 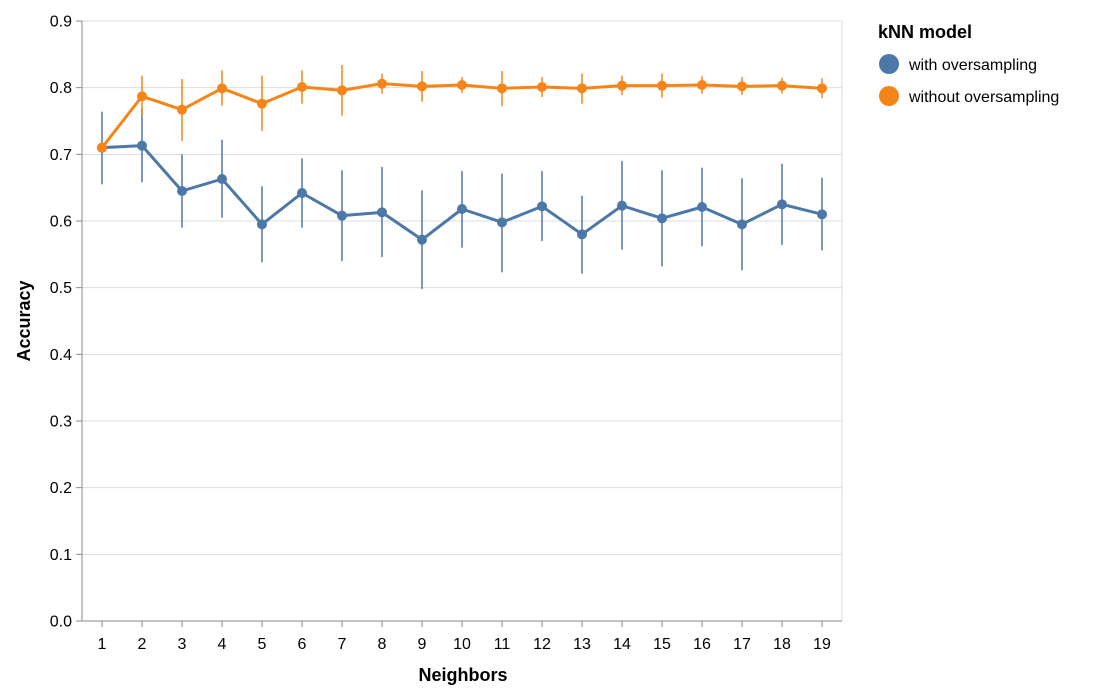 I want to click on x-tick-label: 6, so click(x=302, y=644).